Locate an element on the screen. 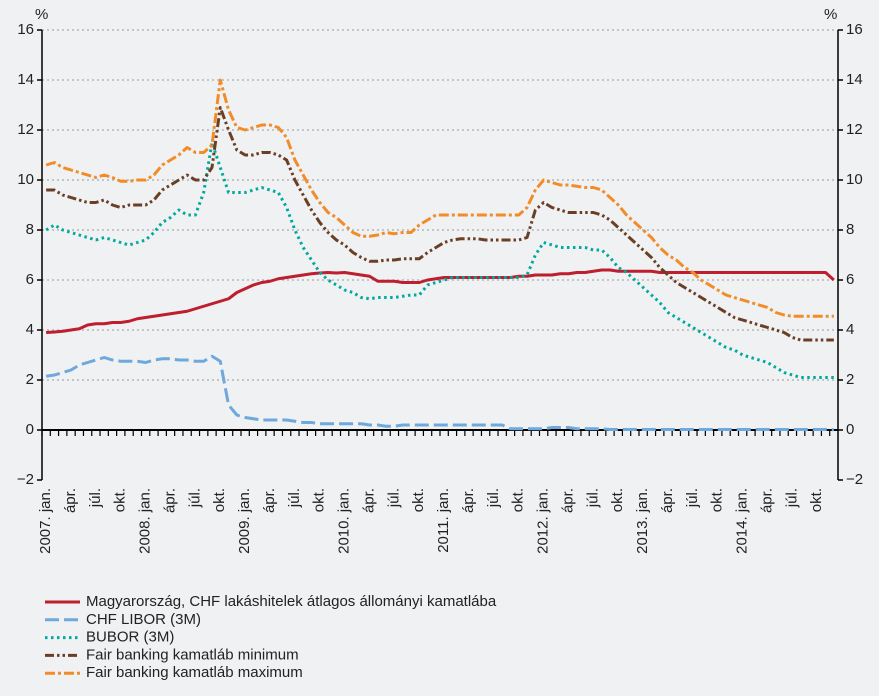 This screenshot has height=696, width=879. y2-tick-label: 12 is located at coordinates (854, 129).